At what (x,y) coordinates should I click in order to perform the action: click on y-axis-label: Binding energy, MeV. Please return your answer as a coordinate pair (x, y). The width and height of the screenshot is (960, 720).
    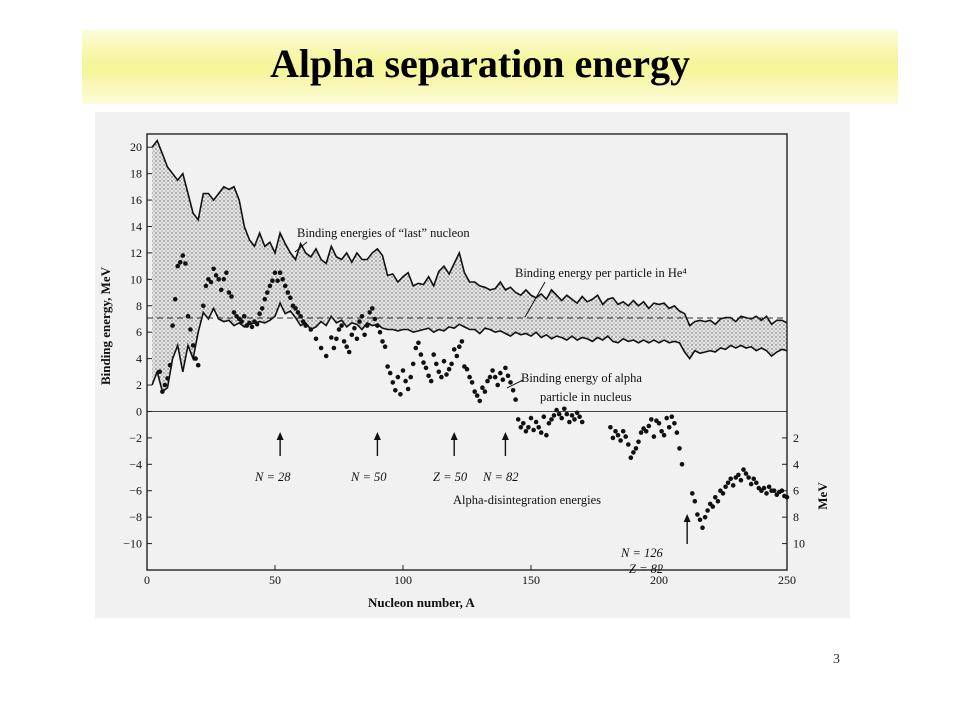
    Looking at the image, I should click on (105, 325).